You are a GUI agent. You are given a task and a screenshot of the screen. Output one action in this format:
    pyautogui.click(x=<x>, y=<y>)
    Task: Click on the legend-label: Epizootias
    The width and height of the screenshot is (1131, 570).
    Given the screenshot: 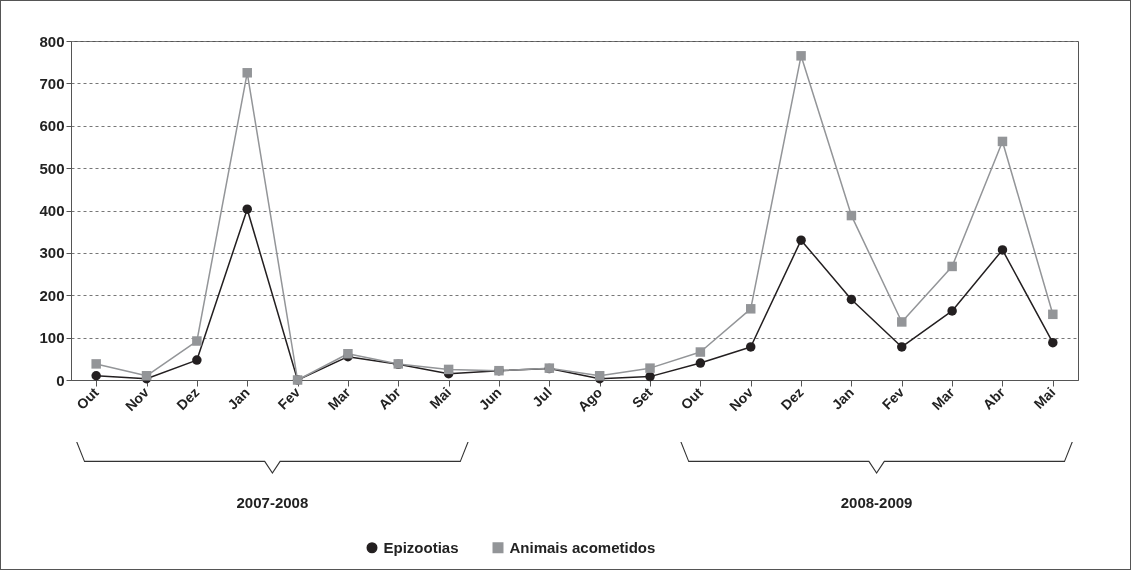 What is the action you would take?
    pyautogui.click(x=421, y=547)
    